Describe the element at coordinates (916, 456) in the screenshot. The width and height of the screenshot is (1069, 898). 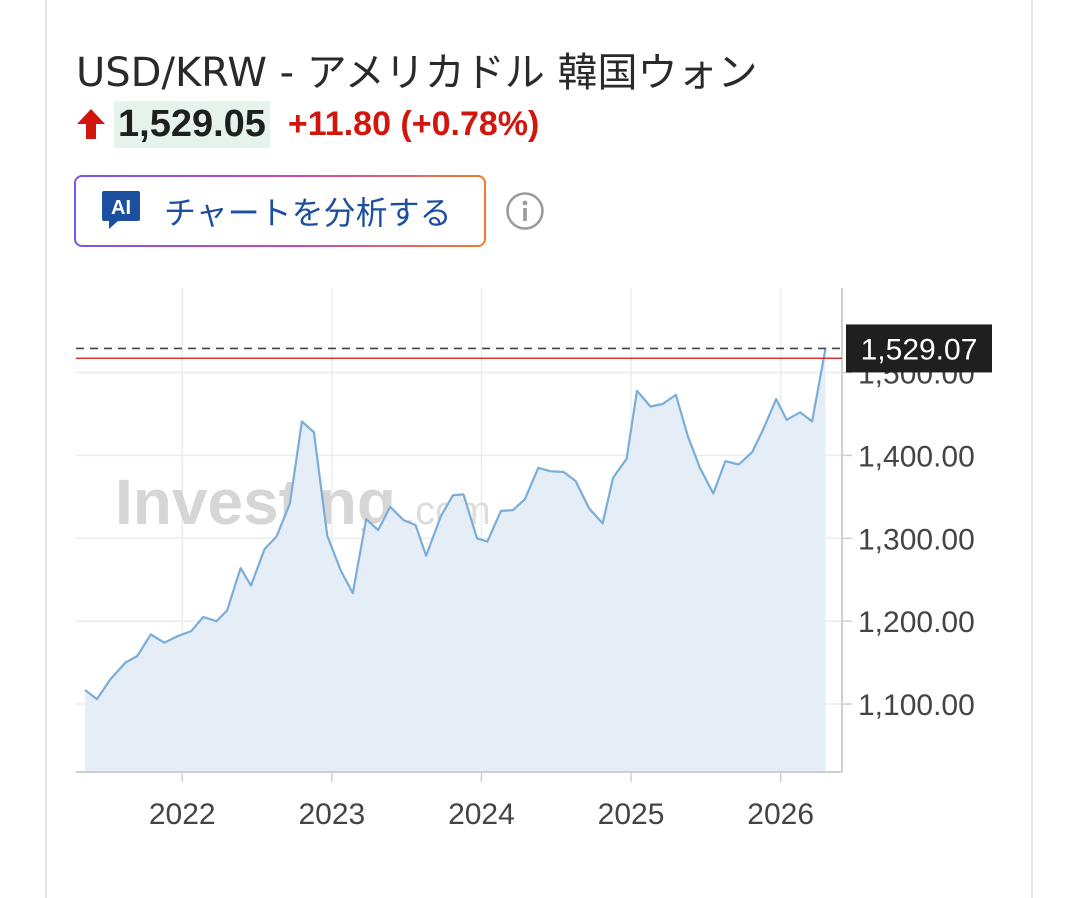
I see `y-tick-label: 1,400.00` at that location.